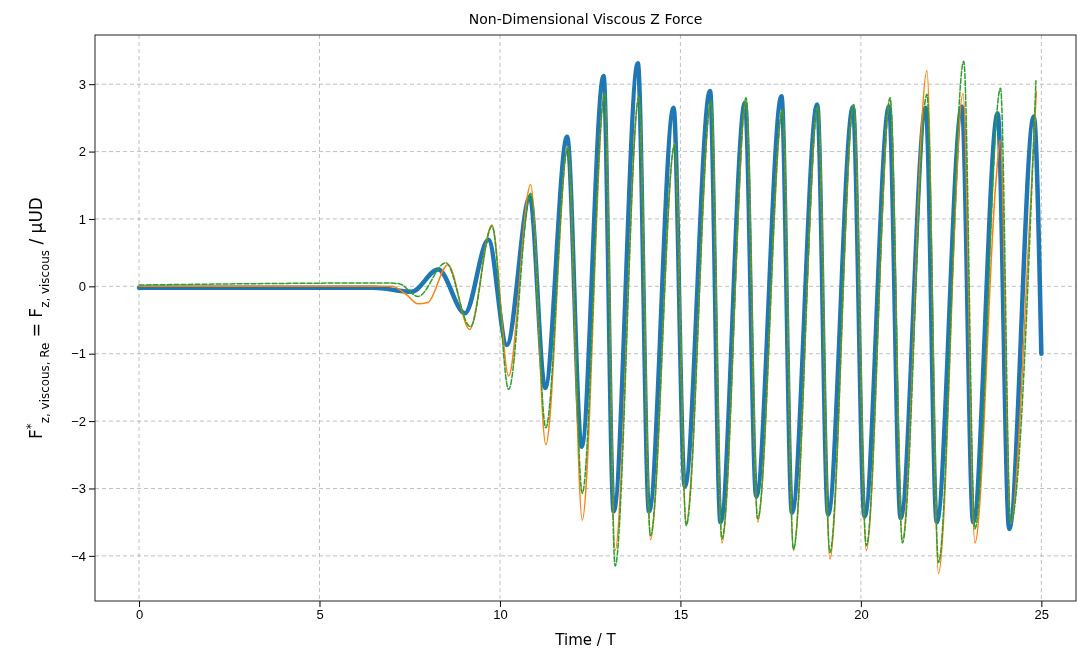 This screenshot has height=659, width=1078. Describe the element at coordinates (585, 19) in the screenshot. I see `chart-title: Non-Dimensional Viscous Z Force` at that location.